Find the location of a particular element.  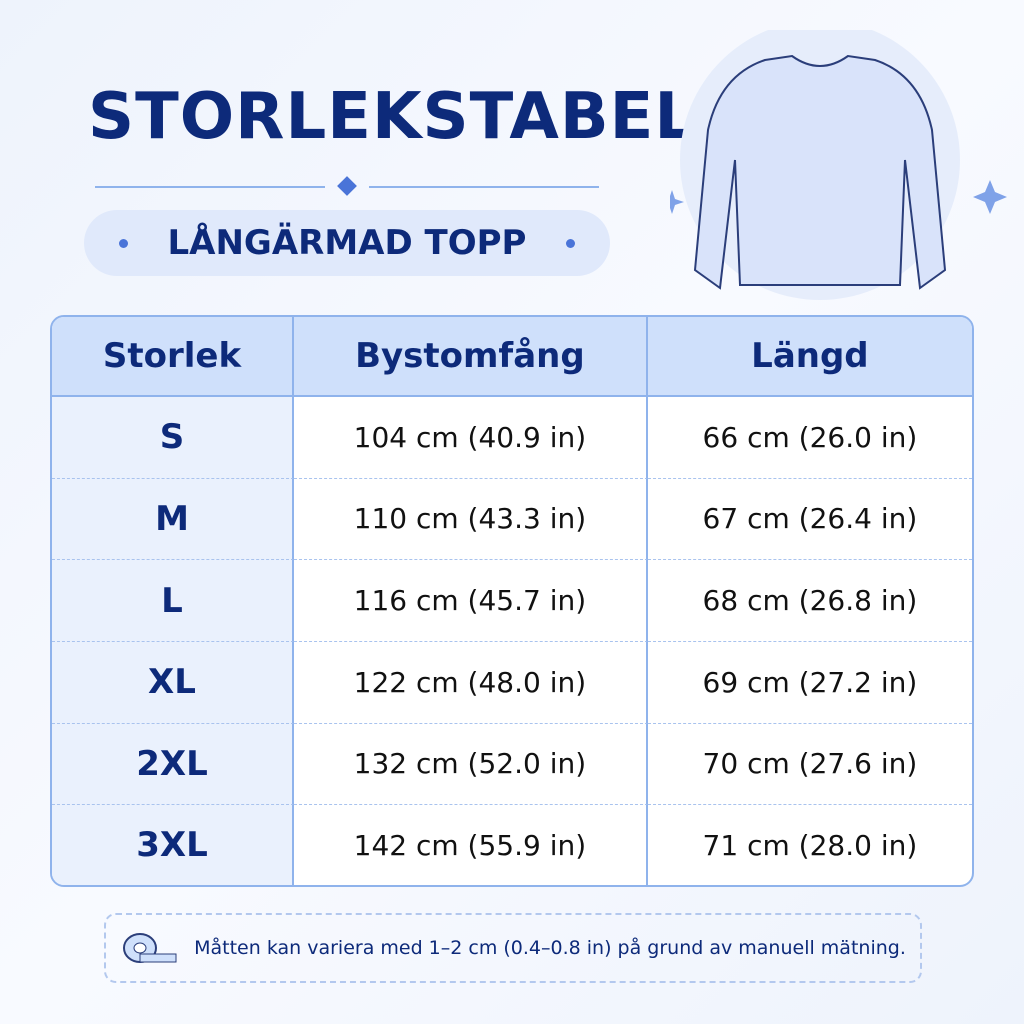

tape-icon is located at coordinates (150, 948).